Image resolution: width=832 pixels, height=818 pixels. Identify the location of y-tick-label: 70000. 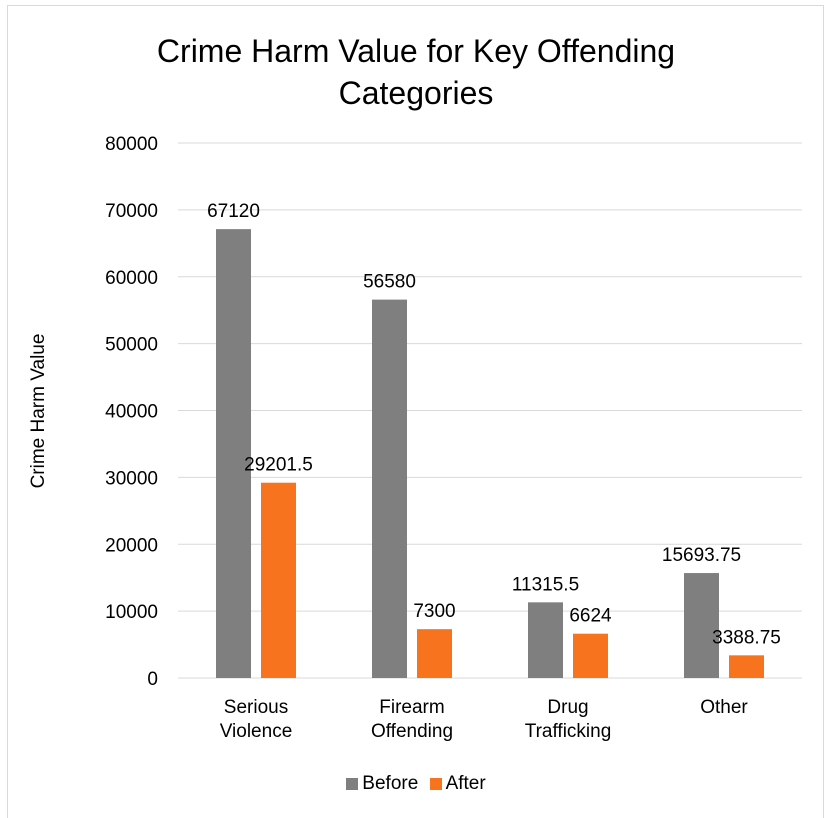
(131, 211).